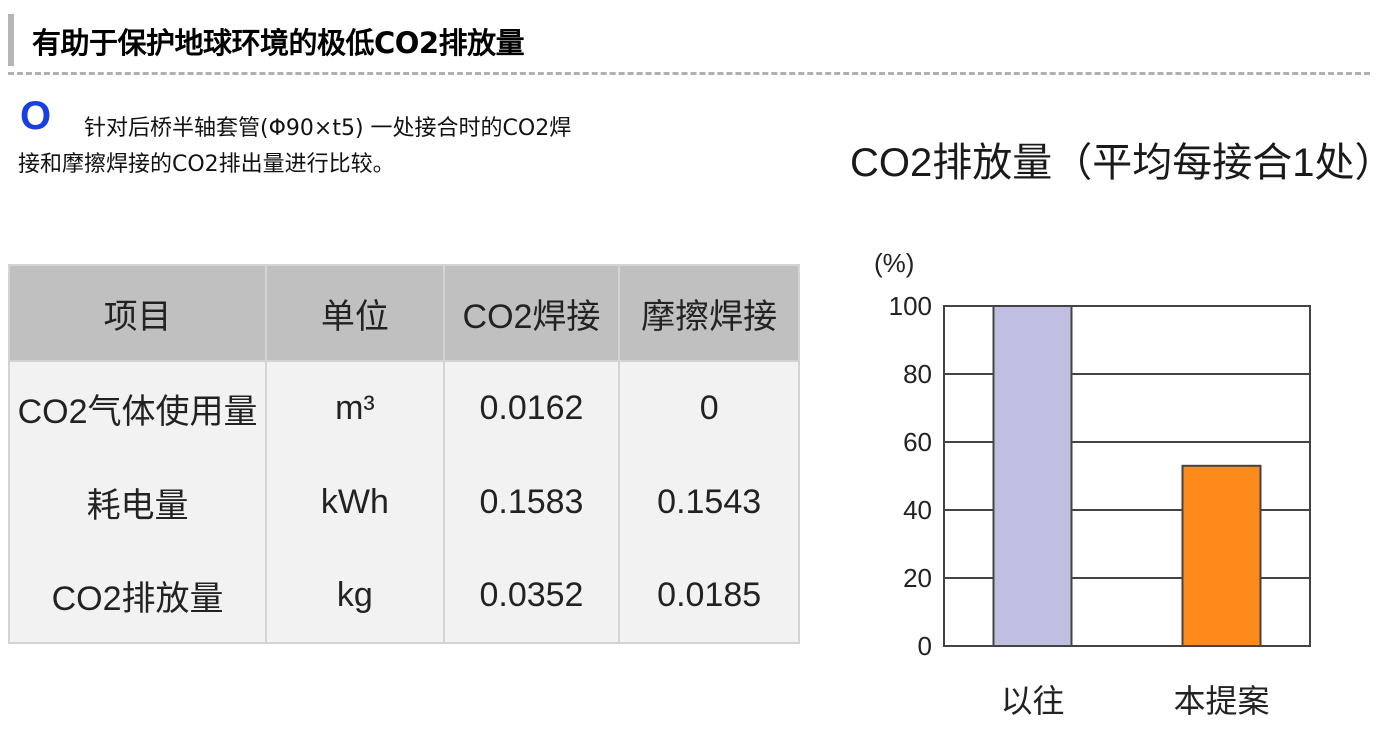 The image size is (1380, 730). Describe the element at coordinates (709, 313) in the screenshot. I see `header-friction-welding: 摩擦焊接` at that location.